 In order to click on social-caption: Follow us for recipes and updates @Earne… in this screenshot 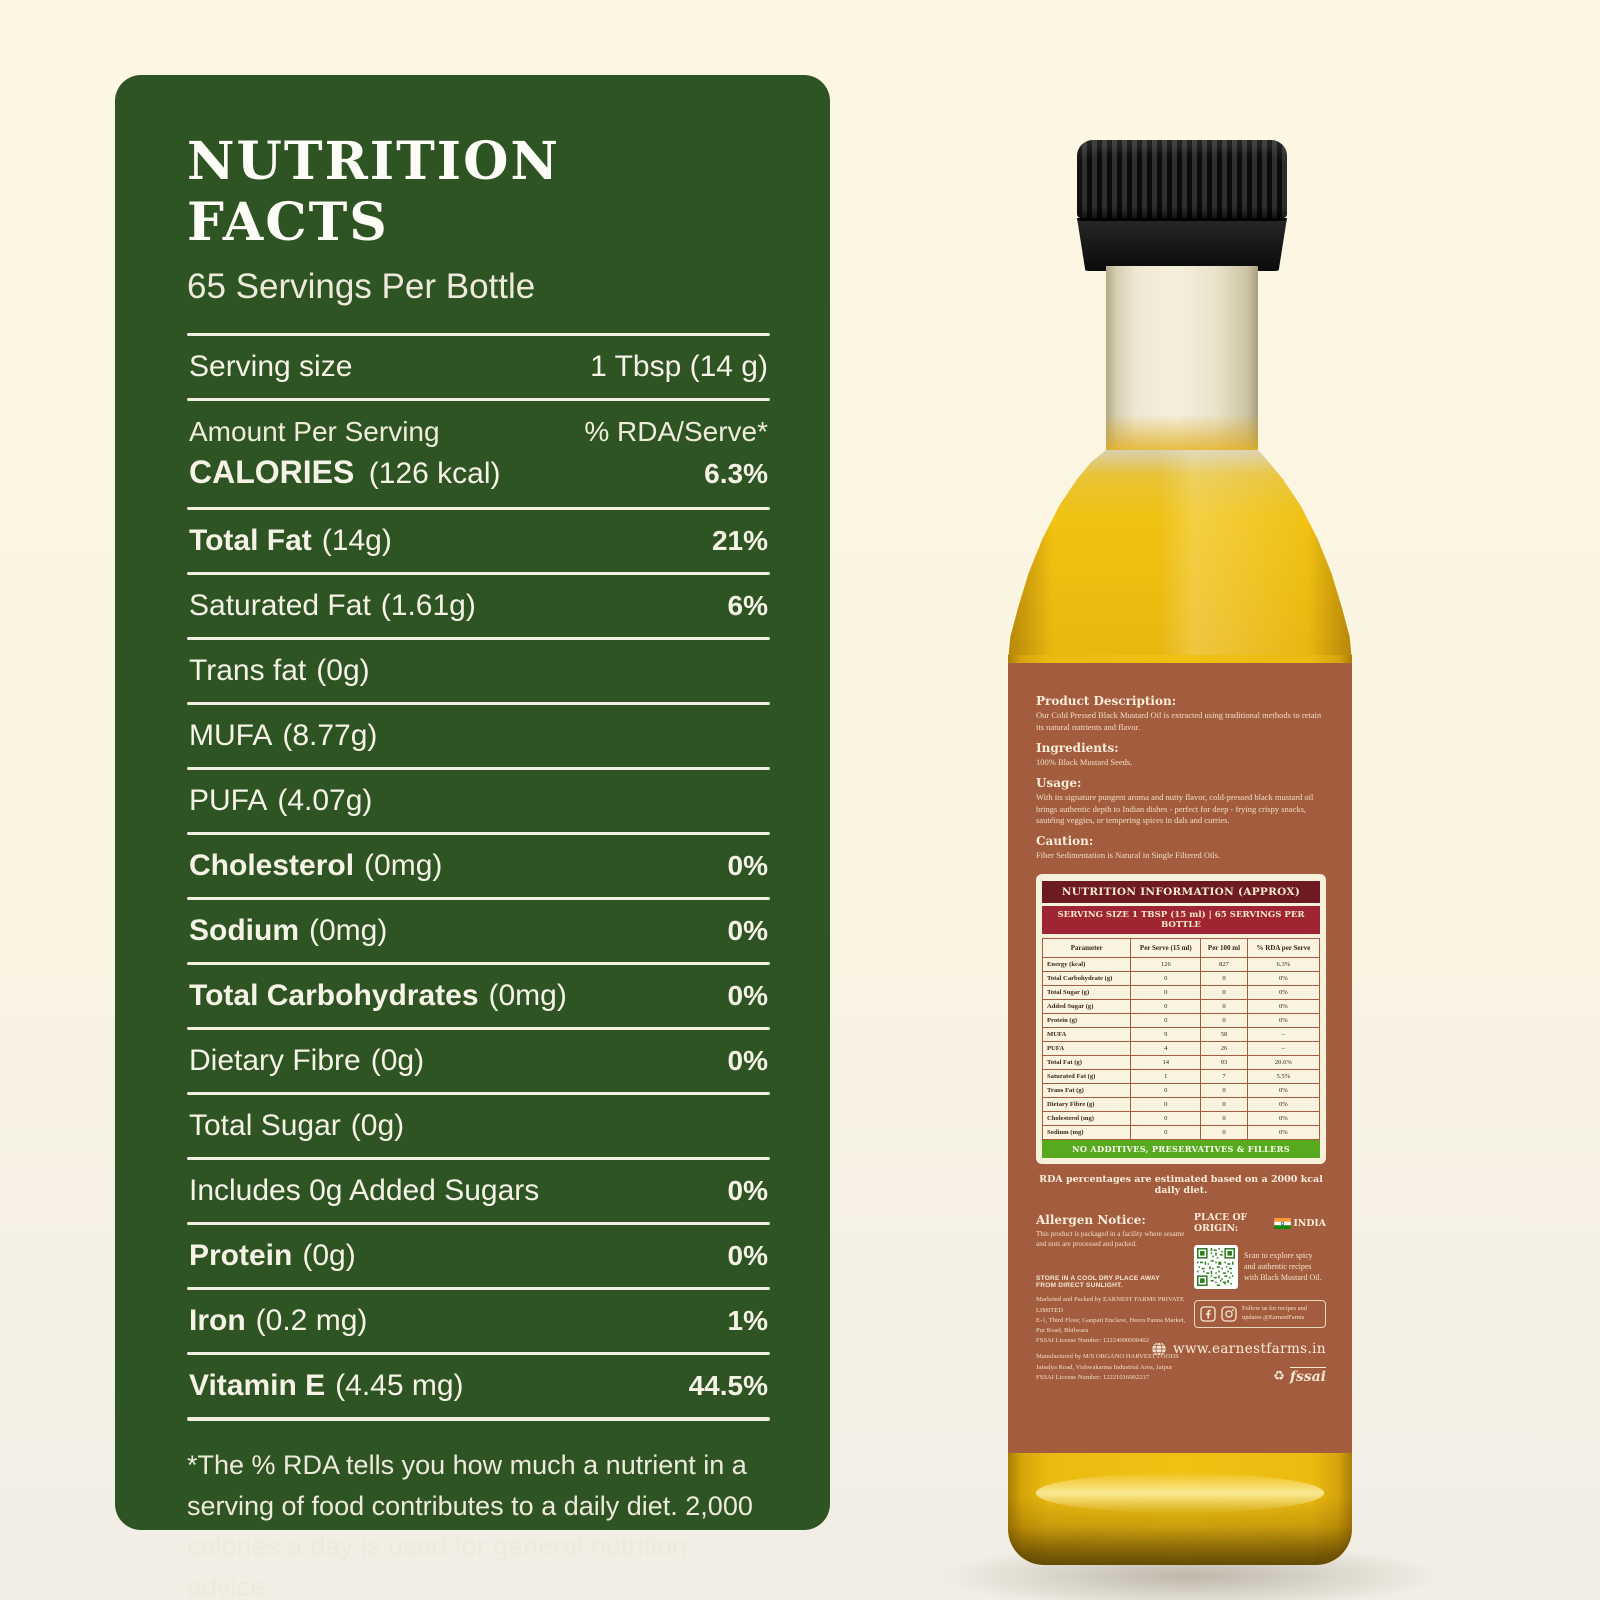, I will do `click(1274, 1313)`.